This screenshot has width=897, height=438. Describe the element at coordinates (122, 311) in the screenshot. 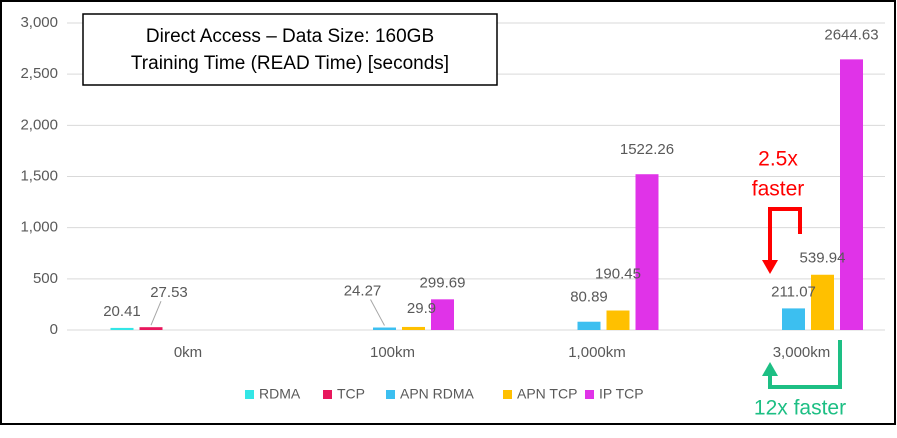

I see `data-label: 20.41` at that location.